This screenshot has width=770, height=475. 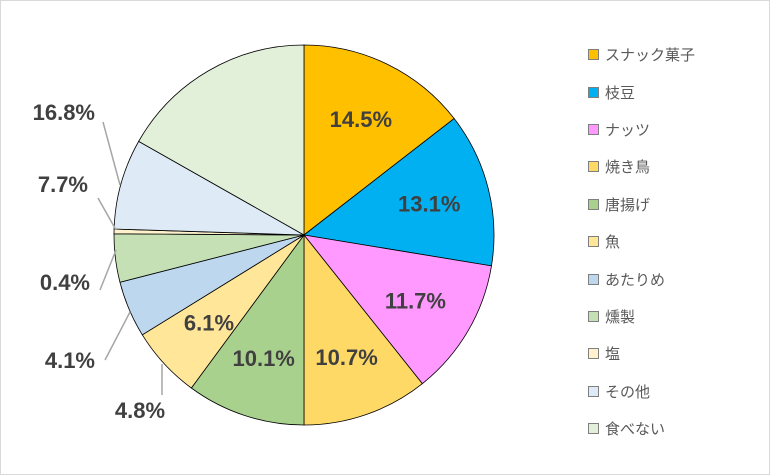 I want to click on legend-label: スナック菓子, so click(x=650, y=55).